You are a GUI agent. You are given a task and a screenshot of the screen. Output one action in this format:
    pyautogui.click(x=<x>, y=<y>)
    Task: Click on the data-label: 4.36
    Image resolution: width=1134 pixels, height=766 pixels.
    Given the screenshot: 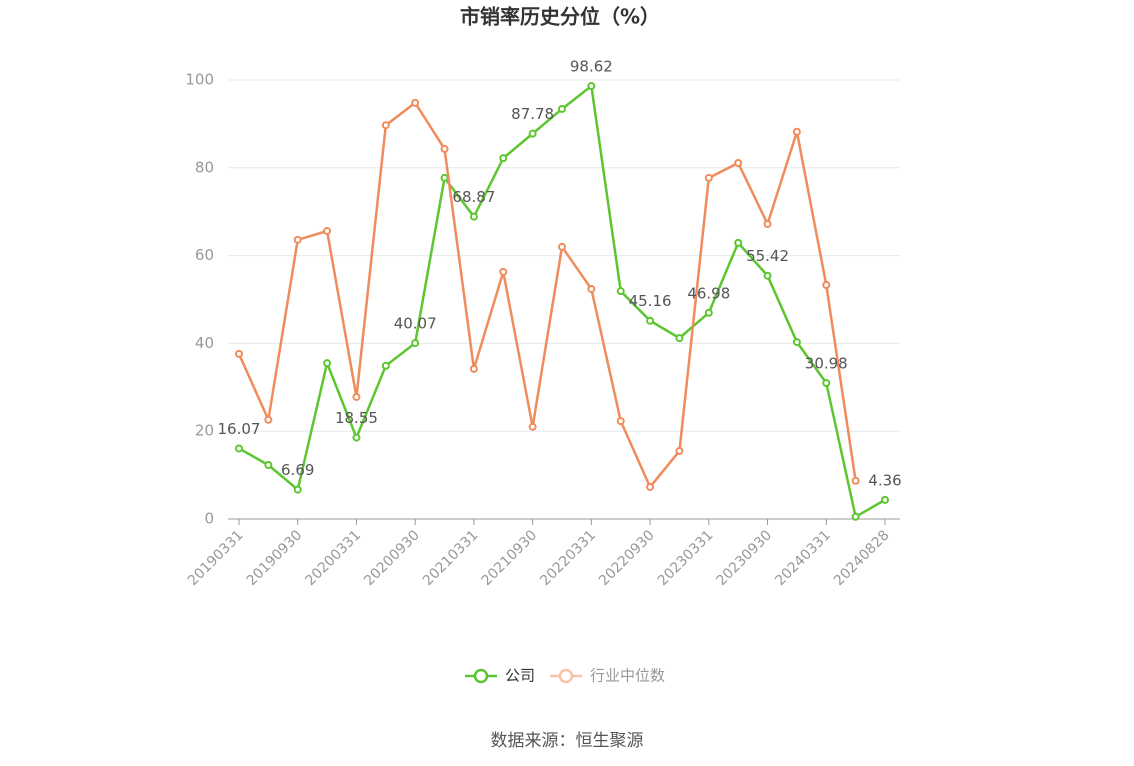 What is the action you would take?
    pyautogui.click(x=884, y=480)
    